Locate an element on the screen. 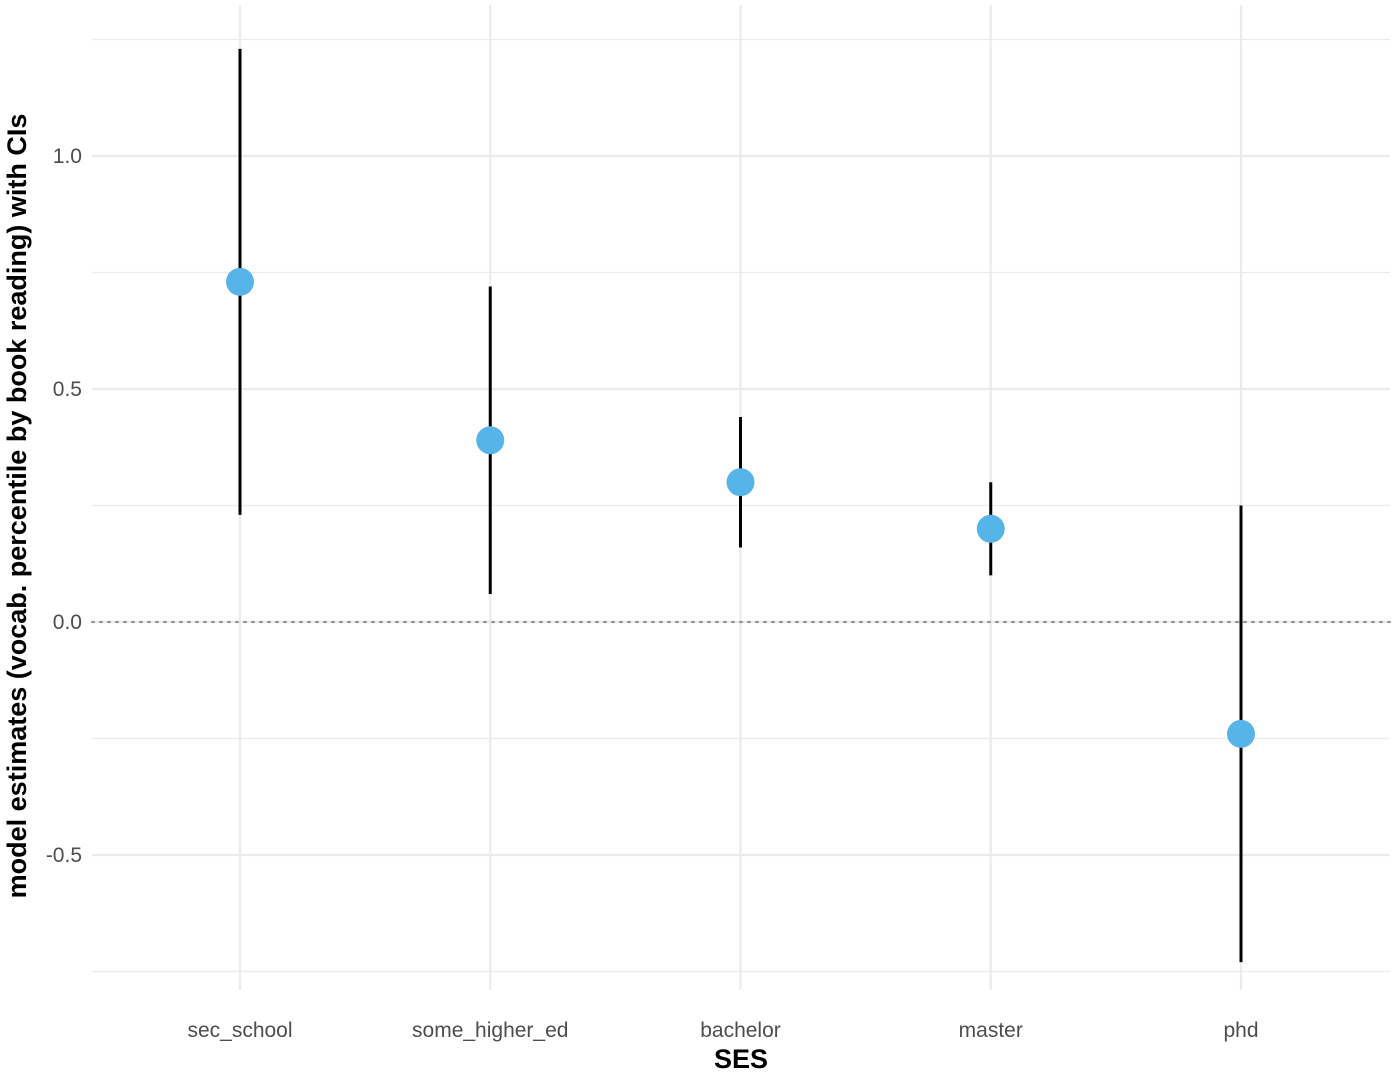  point-phd is located at coordinates (1241, 733).